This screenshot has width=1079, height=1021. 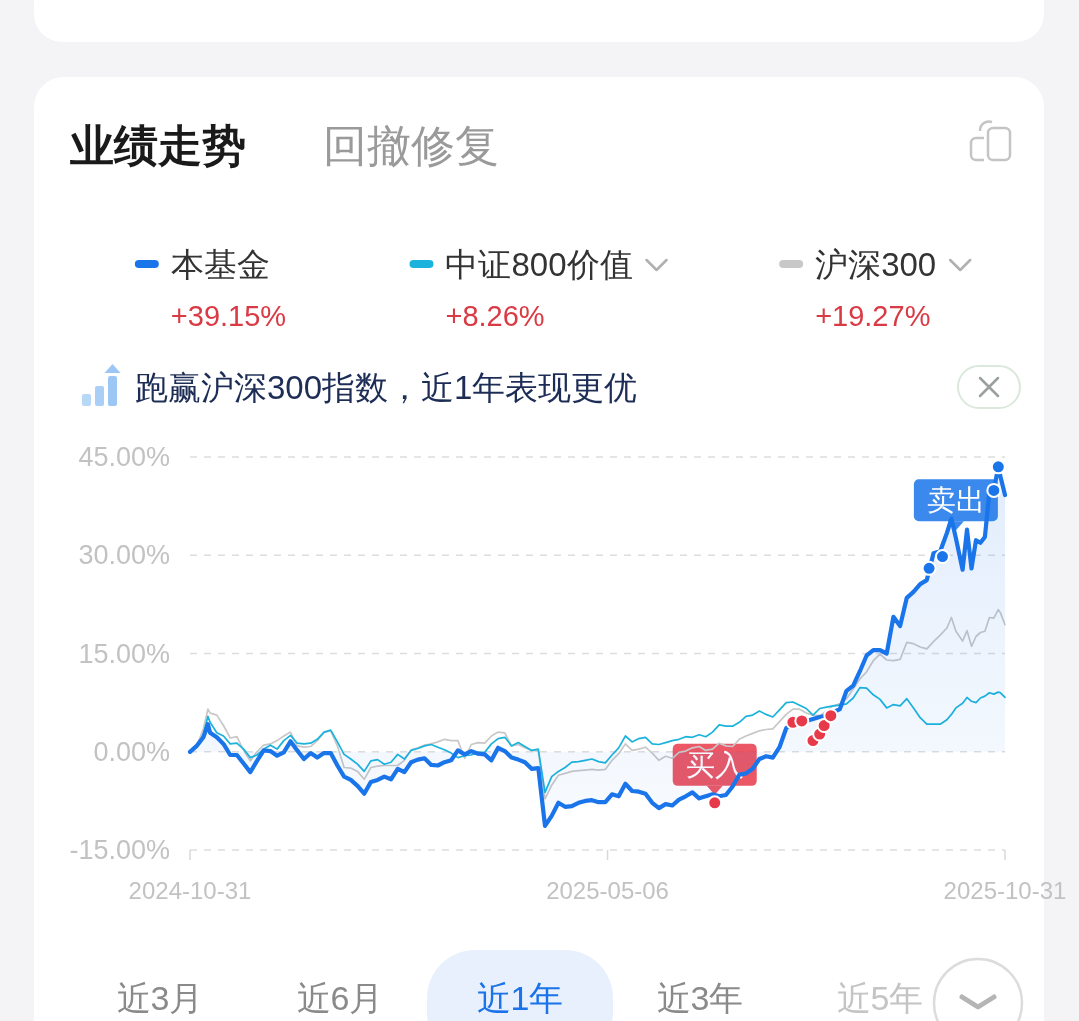 I want to click on y-tick-label: 0.00%, so click(x=131, y=751).